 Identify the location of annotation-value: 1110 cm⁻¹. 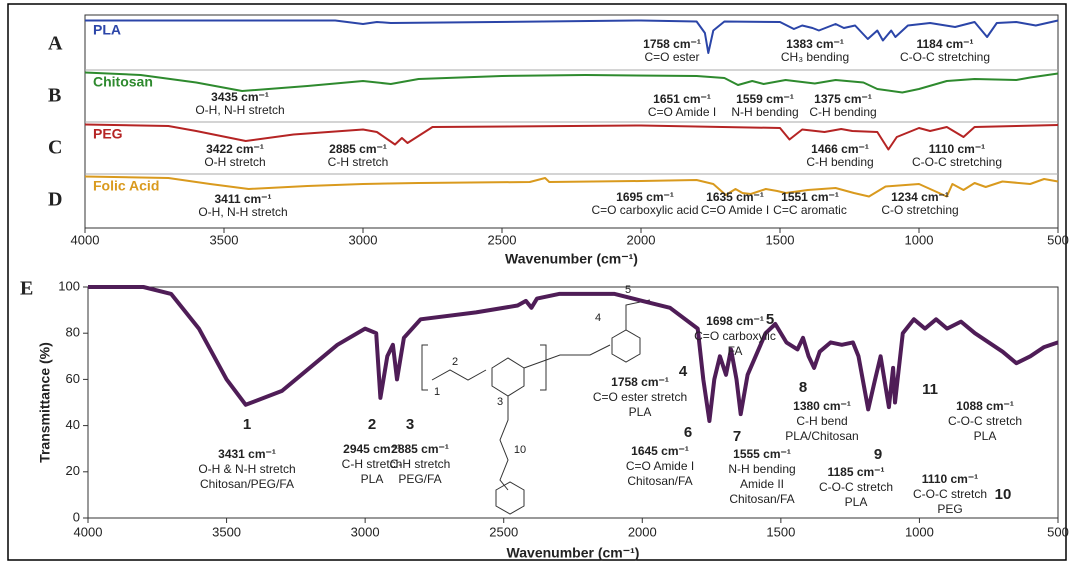
(957, 149).